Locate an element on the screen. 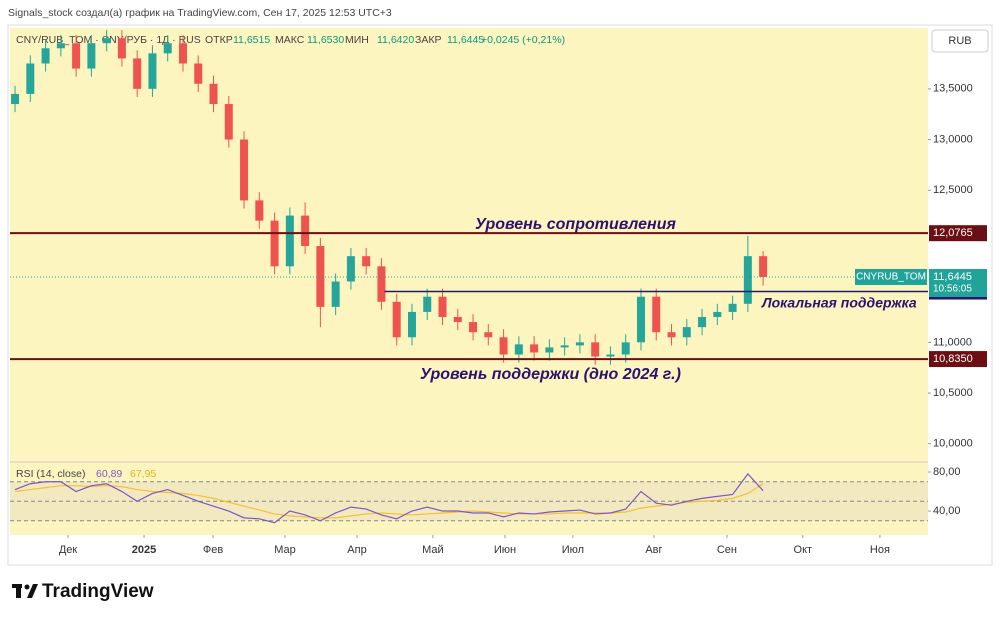 This screenshot has width=1000, height=619. legend-key: ОТКР is located at coordinates (219, 40).